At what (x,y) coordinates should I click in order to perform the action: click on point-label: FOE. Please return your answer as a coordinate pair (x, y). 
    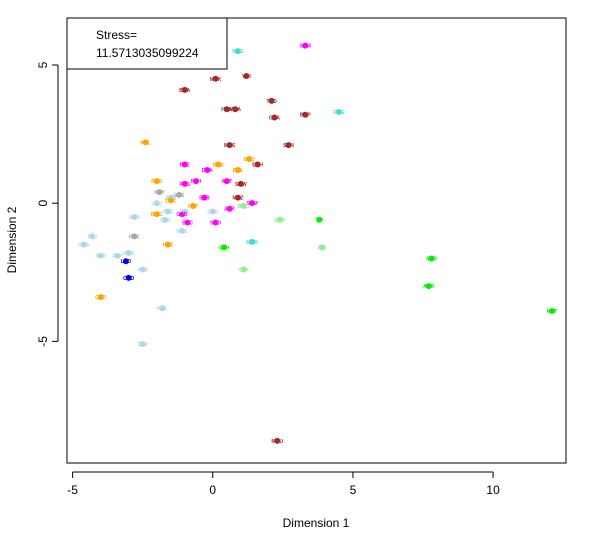
    Looking at the image, I should click on (185, 165).